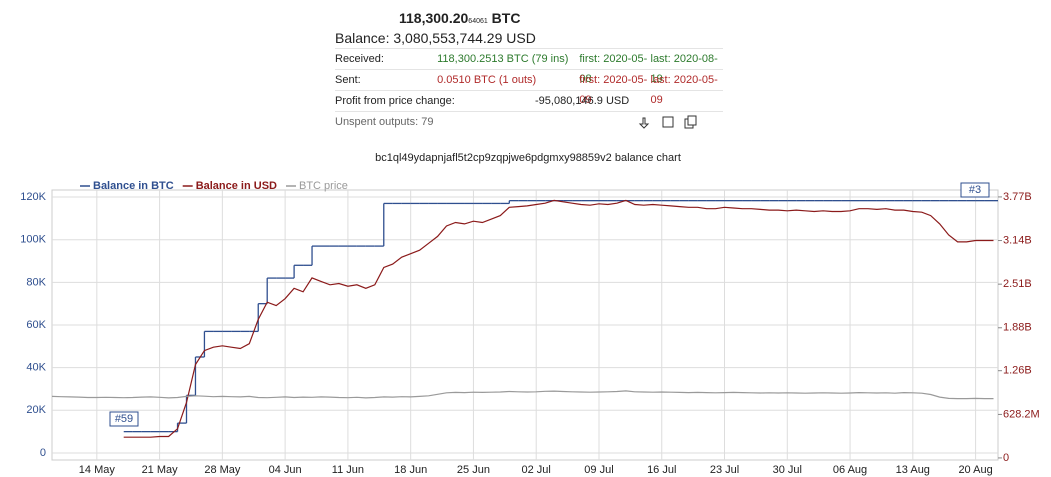 This screenshot has height=477, width=1051. Describe the element at coordinates (1006, 458) in the screenshot. I see `y2-tick-label: 0` at that location.